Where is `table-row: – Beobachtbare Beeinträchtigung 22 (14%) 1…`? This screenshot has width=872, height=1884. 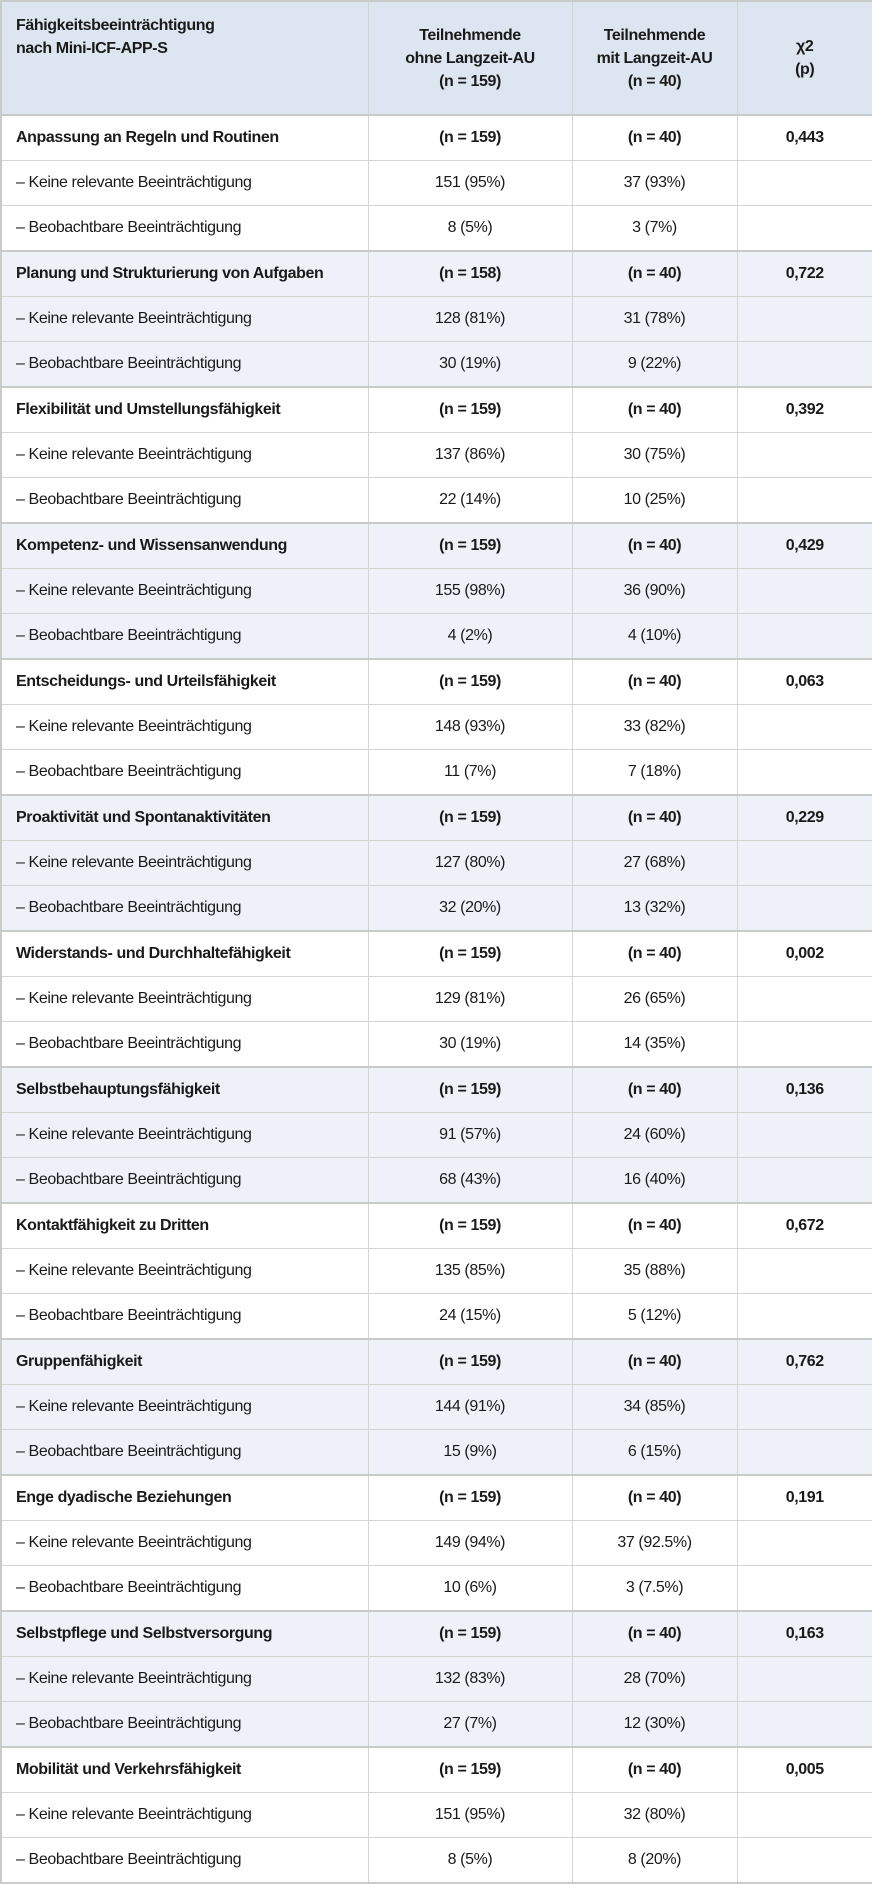
table-row: – Beobachtbare Beeinträchtigung 22 (14%) 1… is located at coordinates (436, 500).